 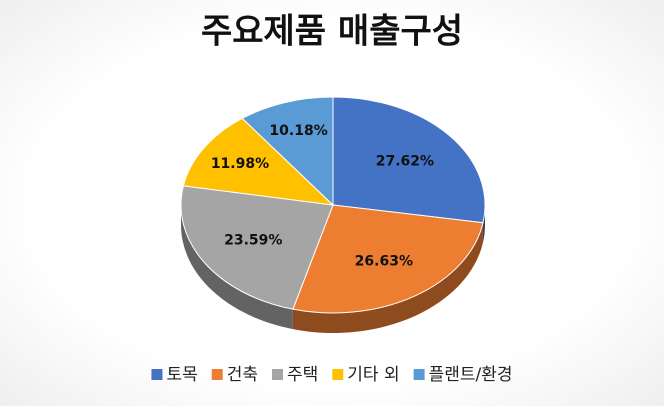 What do you see at coordinates (181, 375) in the screenshot?
I see `legend-label: 토목` at bounding box center [181, 375].